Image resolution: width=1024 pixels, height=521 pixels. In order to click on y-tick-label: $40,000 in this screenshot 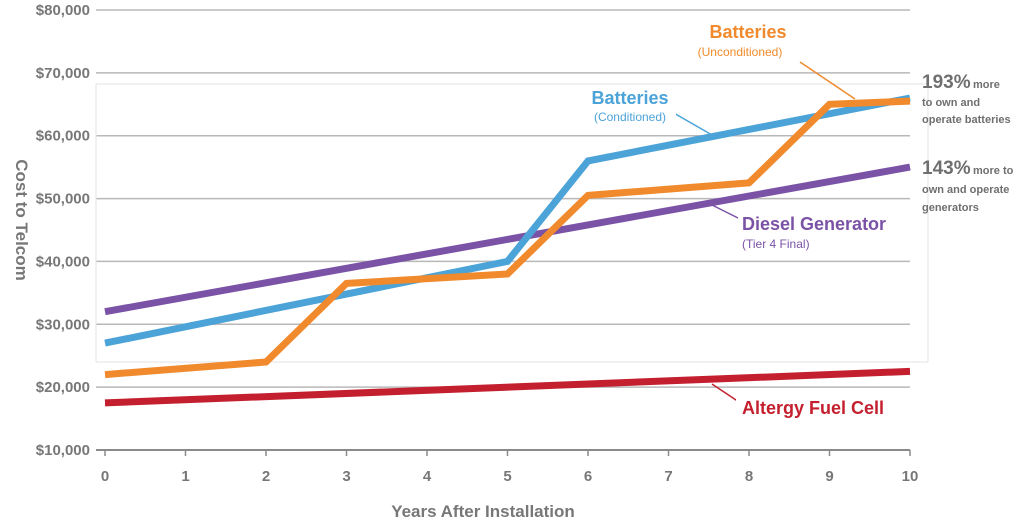, I will do `click(63, 261)`.